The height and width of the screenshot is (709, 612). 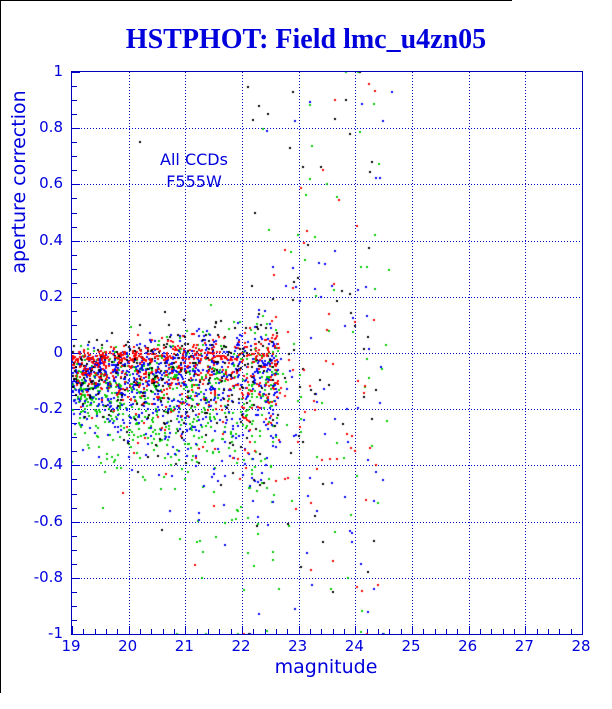 I want to click on annotation-ccds: All CCDs, so click(x=194, y=159).